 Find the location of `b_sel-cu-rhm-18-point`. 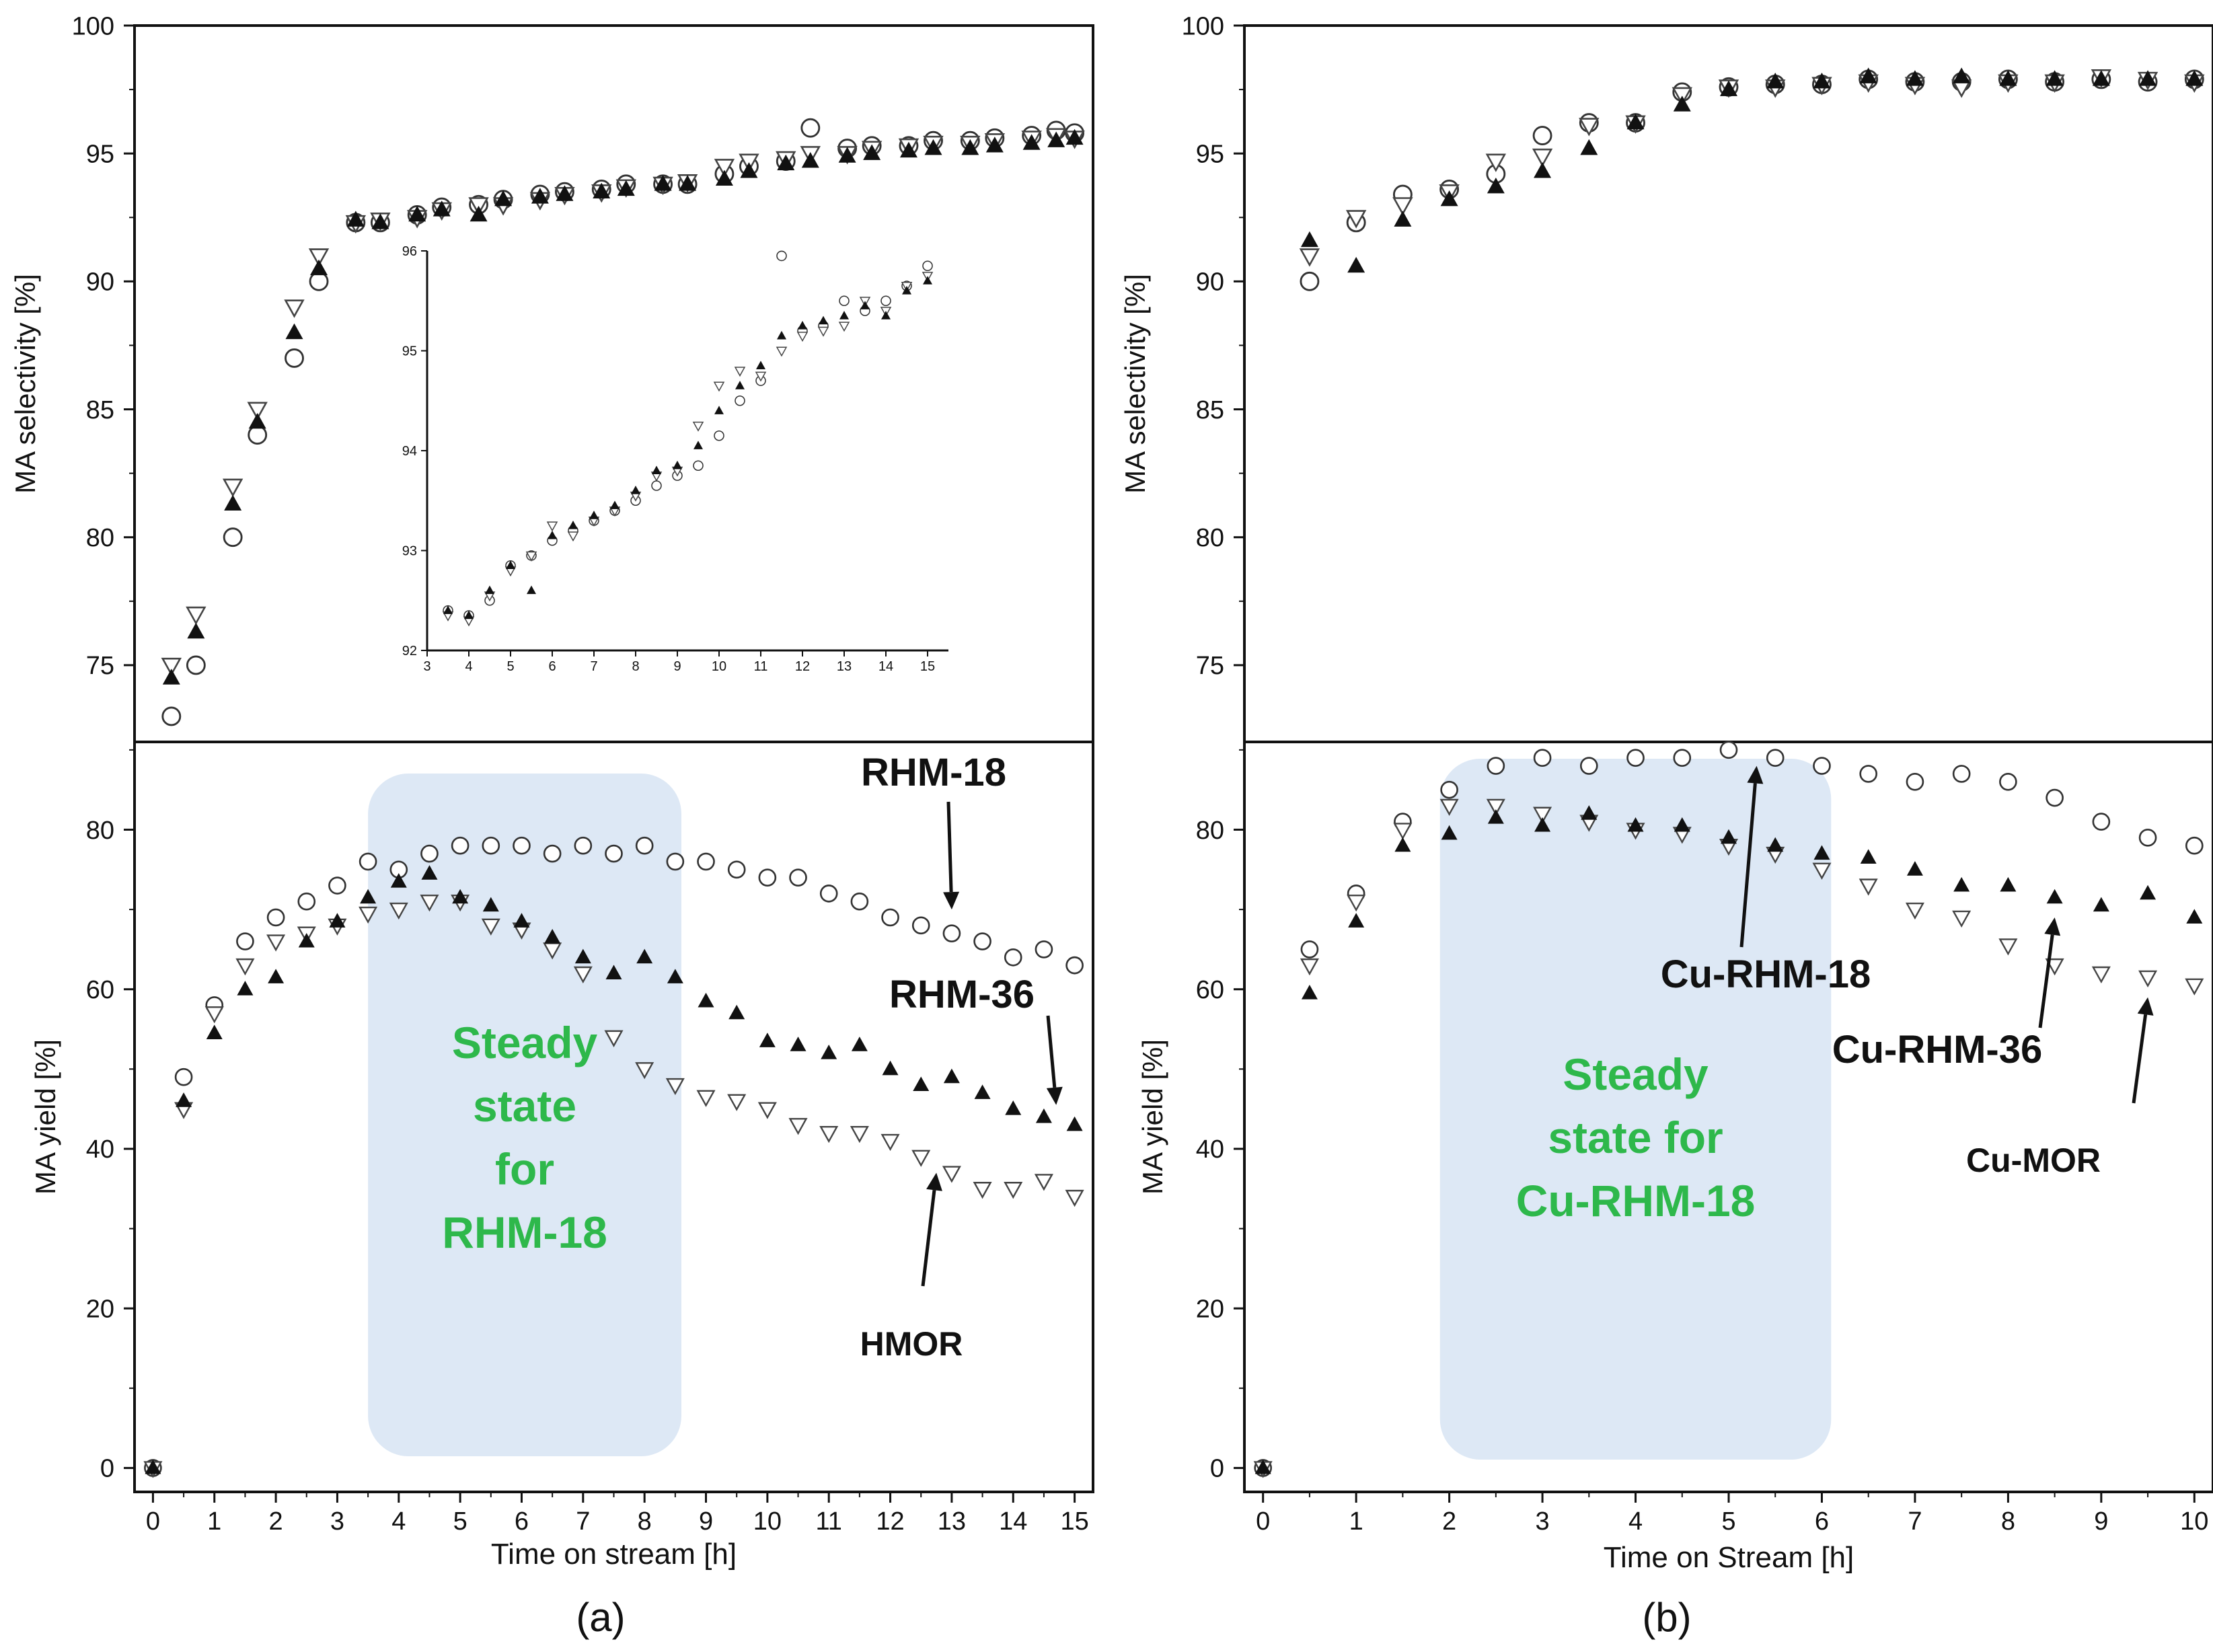

b_sel-cu-rhm-18-point is located at coordinates (1542, 135).